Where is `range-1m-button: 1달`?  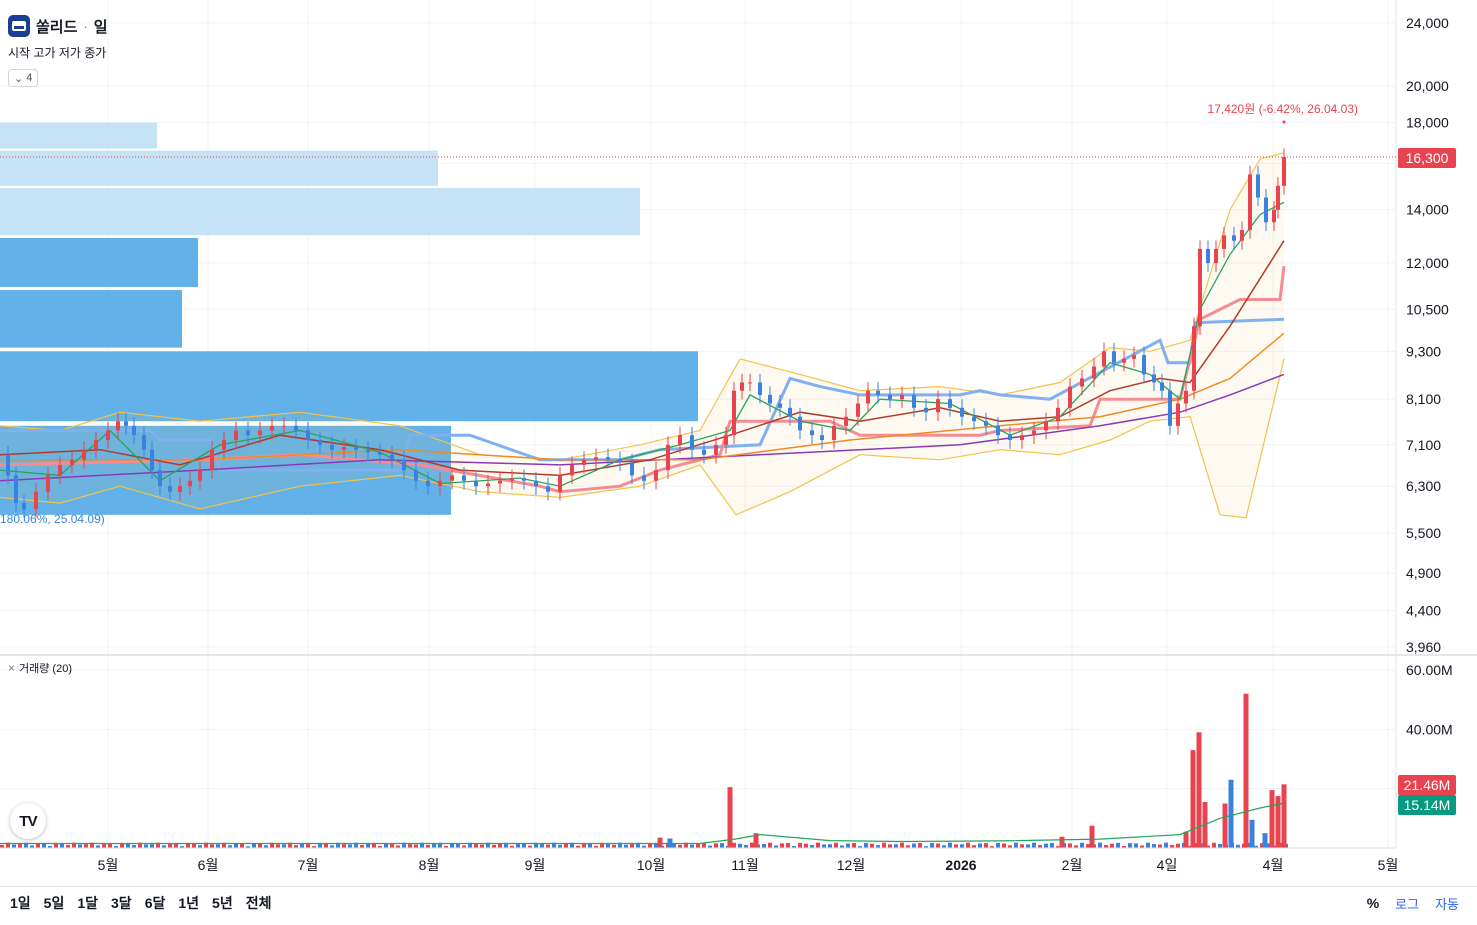
range-1m-button: 1달 is located at coordinates (88, 903).